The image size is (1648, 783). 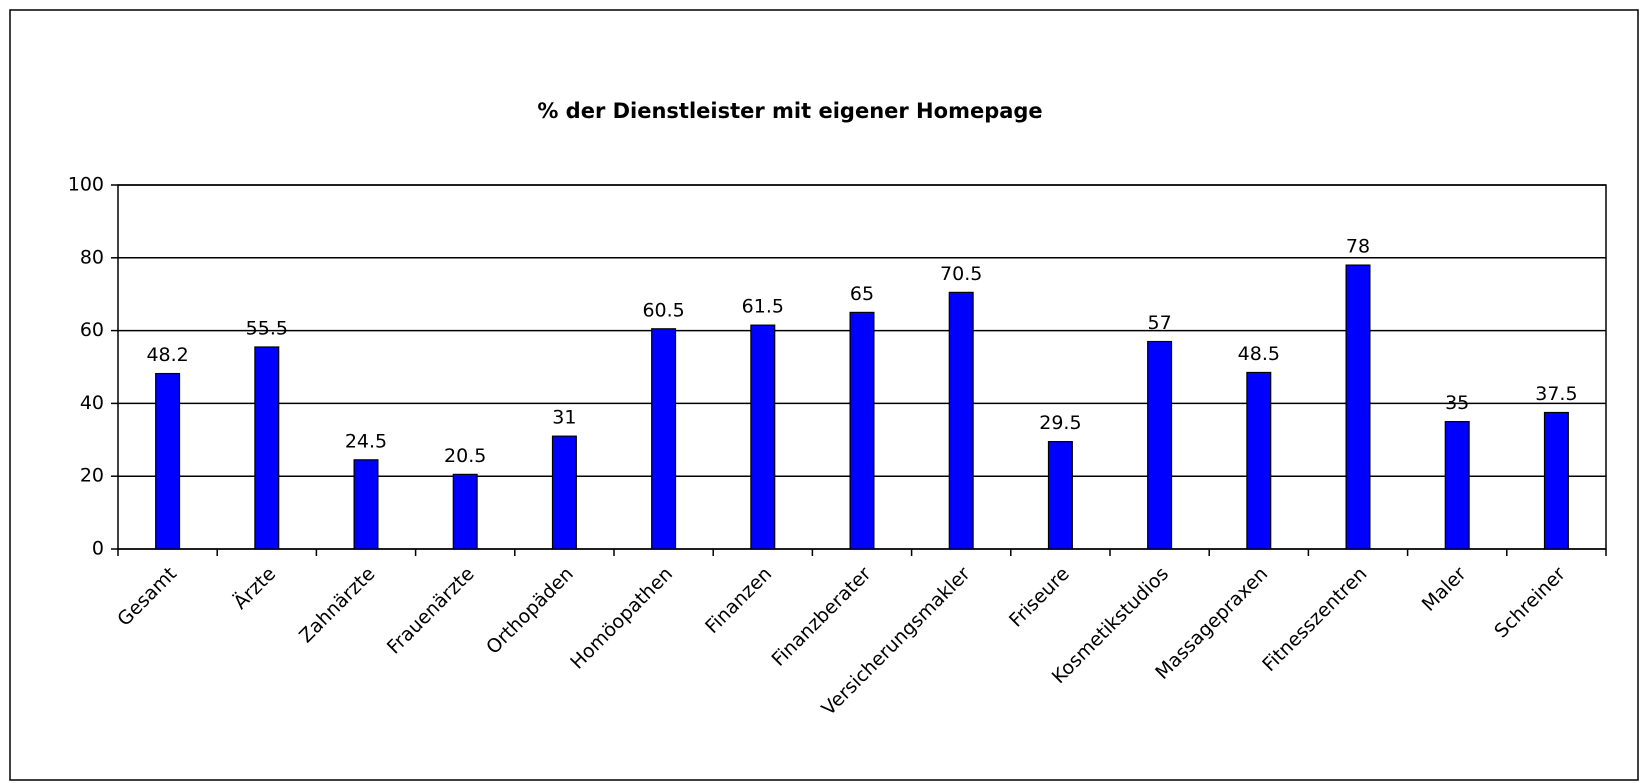 What do you see at coordinates (92, 330) in the screenshot?
I see `y-tick-label: 60` at bounding box center [92, 330].